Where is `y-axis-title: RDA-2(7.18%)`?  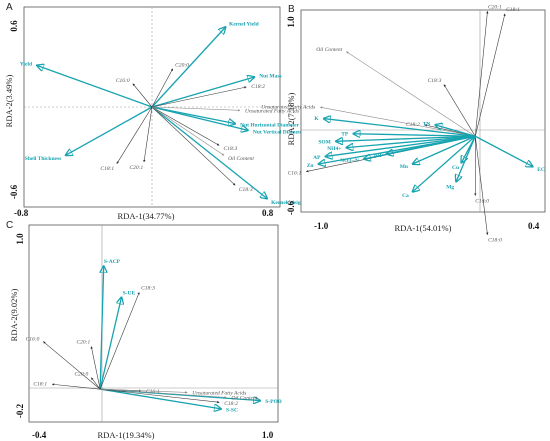
y-axis-title: RDA-2(7.18%) is located at coordinates (291, 119).